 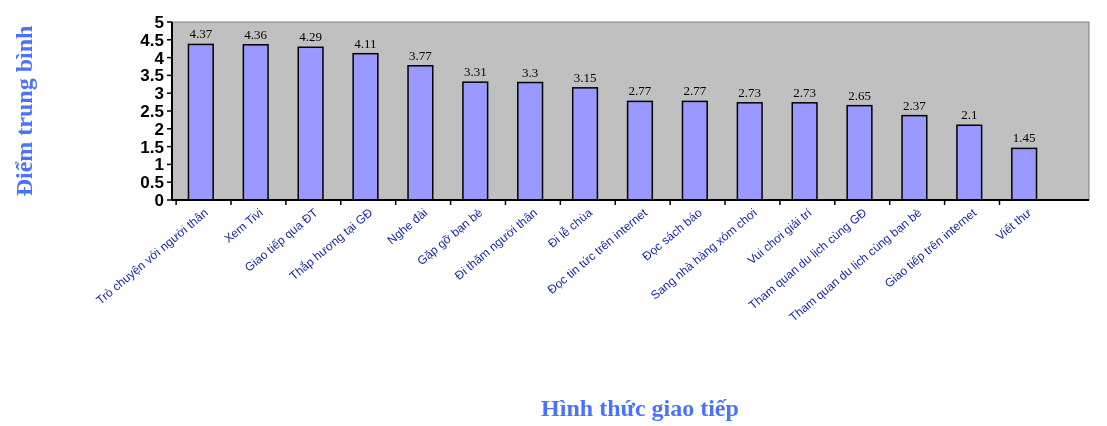 What do you see at coordinates (256, 34) in the screenshot?
I see `data-label: 4.36` at bounding box center [256, 34].